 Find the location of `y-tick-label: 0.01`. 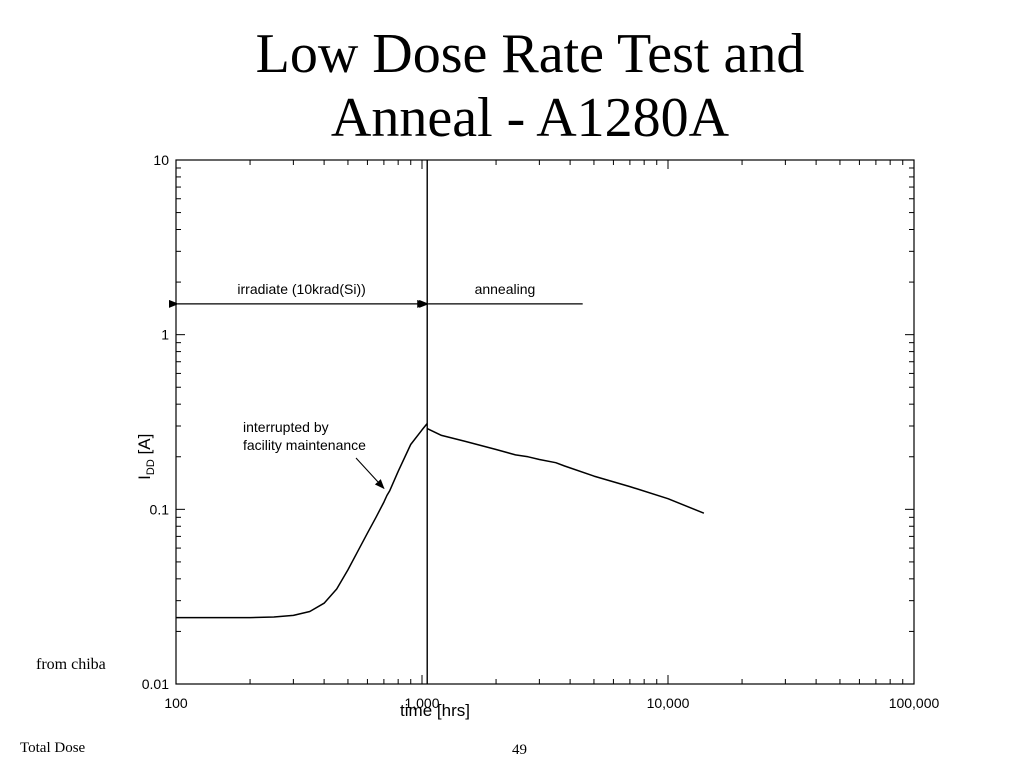

y-tick-label: 0.01 is located at coordinates (155, 684).